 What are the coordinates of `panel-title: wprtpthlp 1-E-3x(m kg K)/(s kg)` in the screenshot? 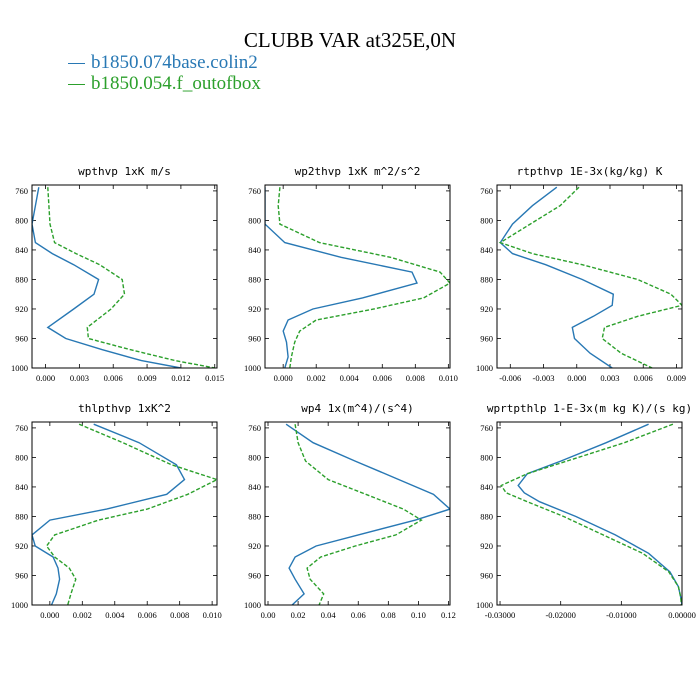 It's located at (589, 408).